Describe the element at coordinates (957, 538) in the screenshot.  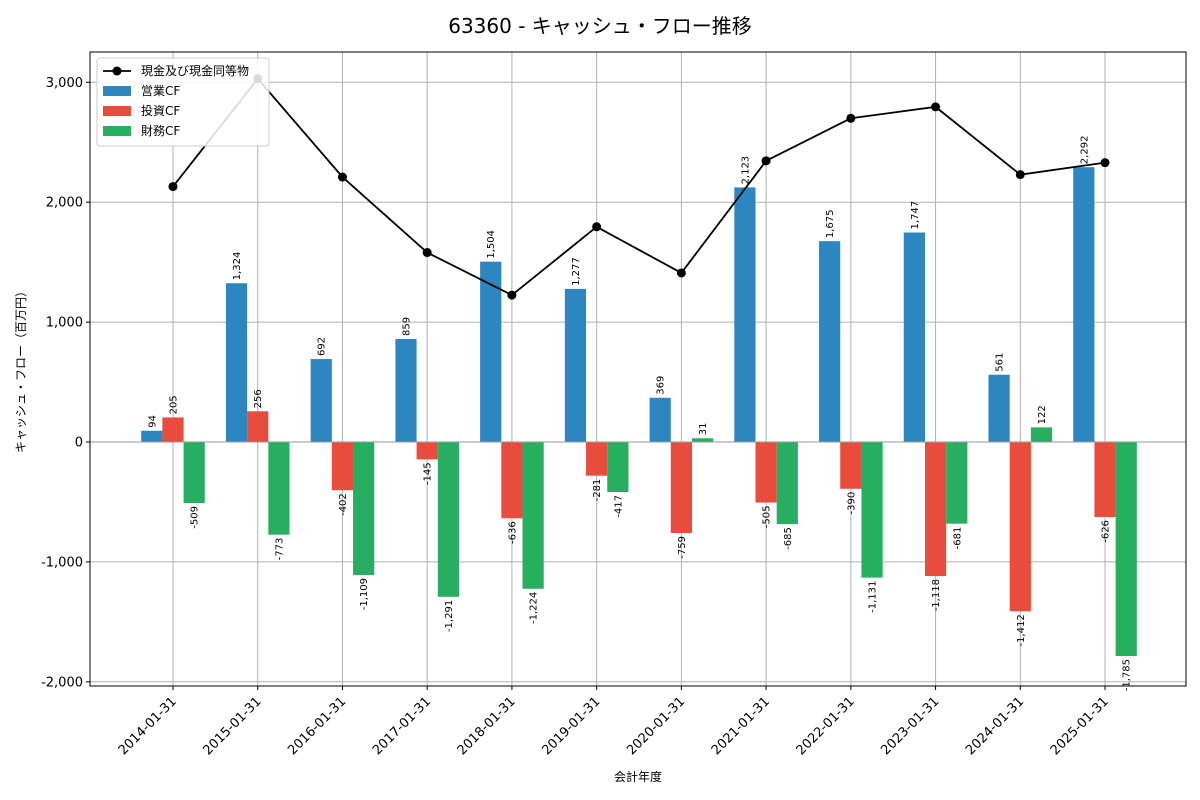
I see `bar-value-label: -681` at that location.